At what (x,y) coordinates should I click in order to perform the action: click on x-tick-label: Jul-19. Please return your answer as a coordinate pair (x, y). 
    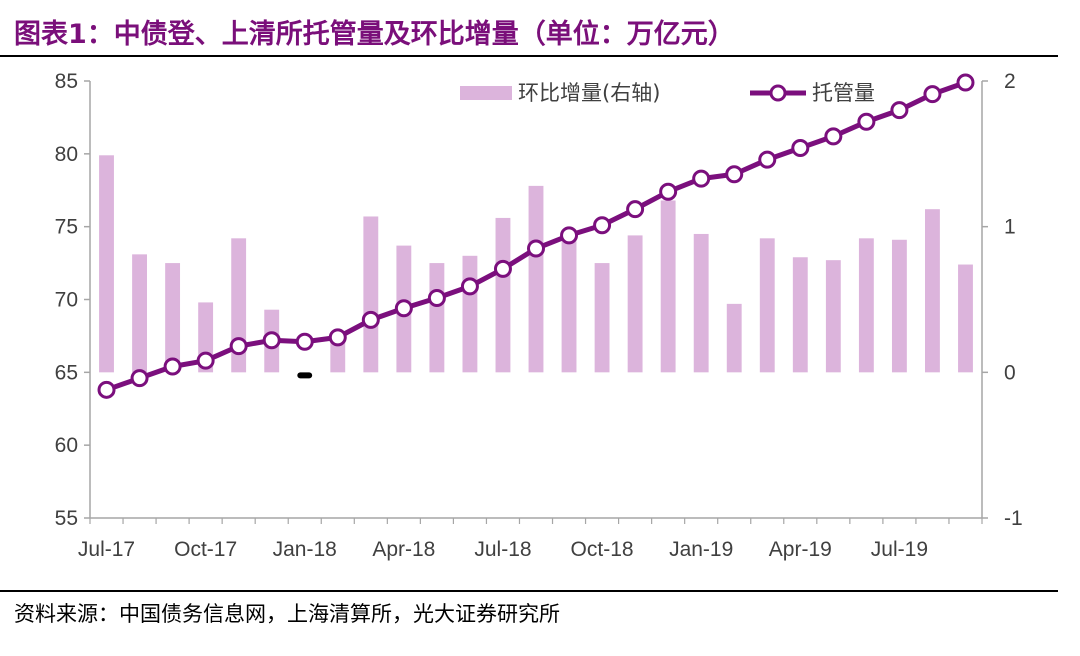
    Looking at the image, I should click on (899, 549).